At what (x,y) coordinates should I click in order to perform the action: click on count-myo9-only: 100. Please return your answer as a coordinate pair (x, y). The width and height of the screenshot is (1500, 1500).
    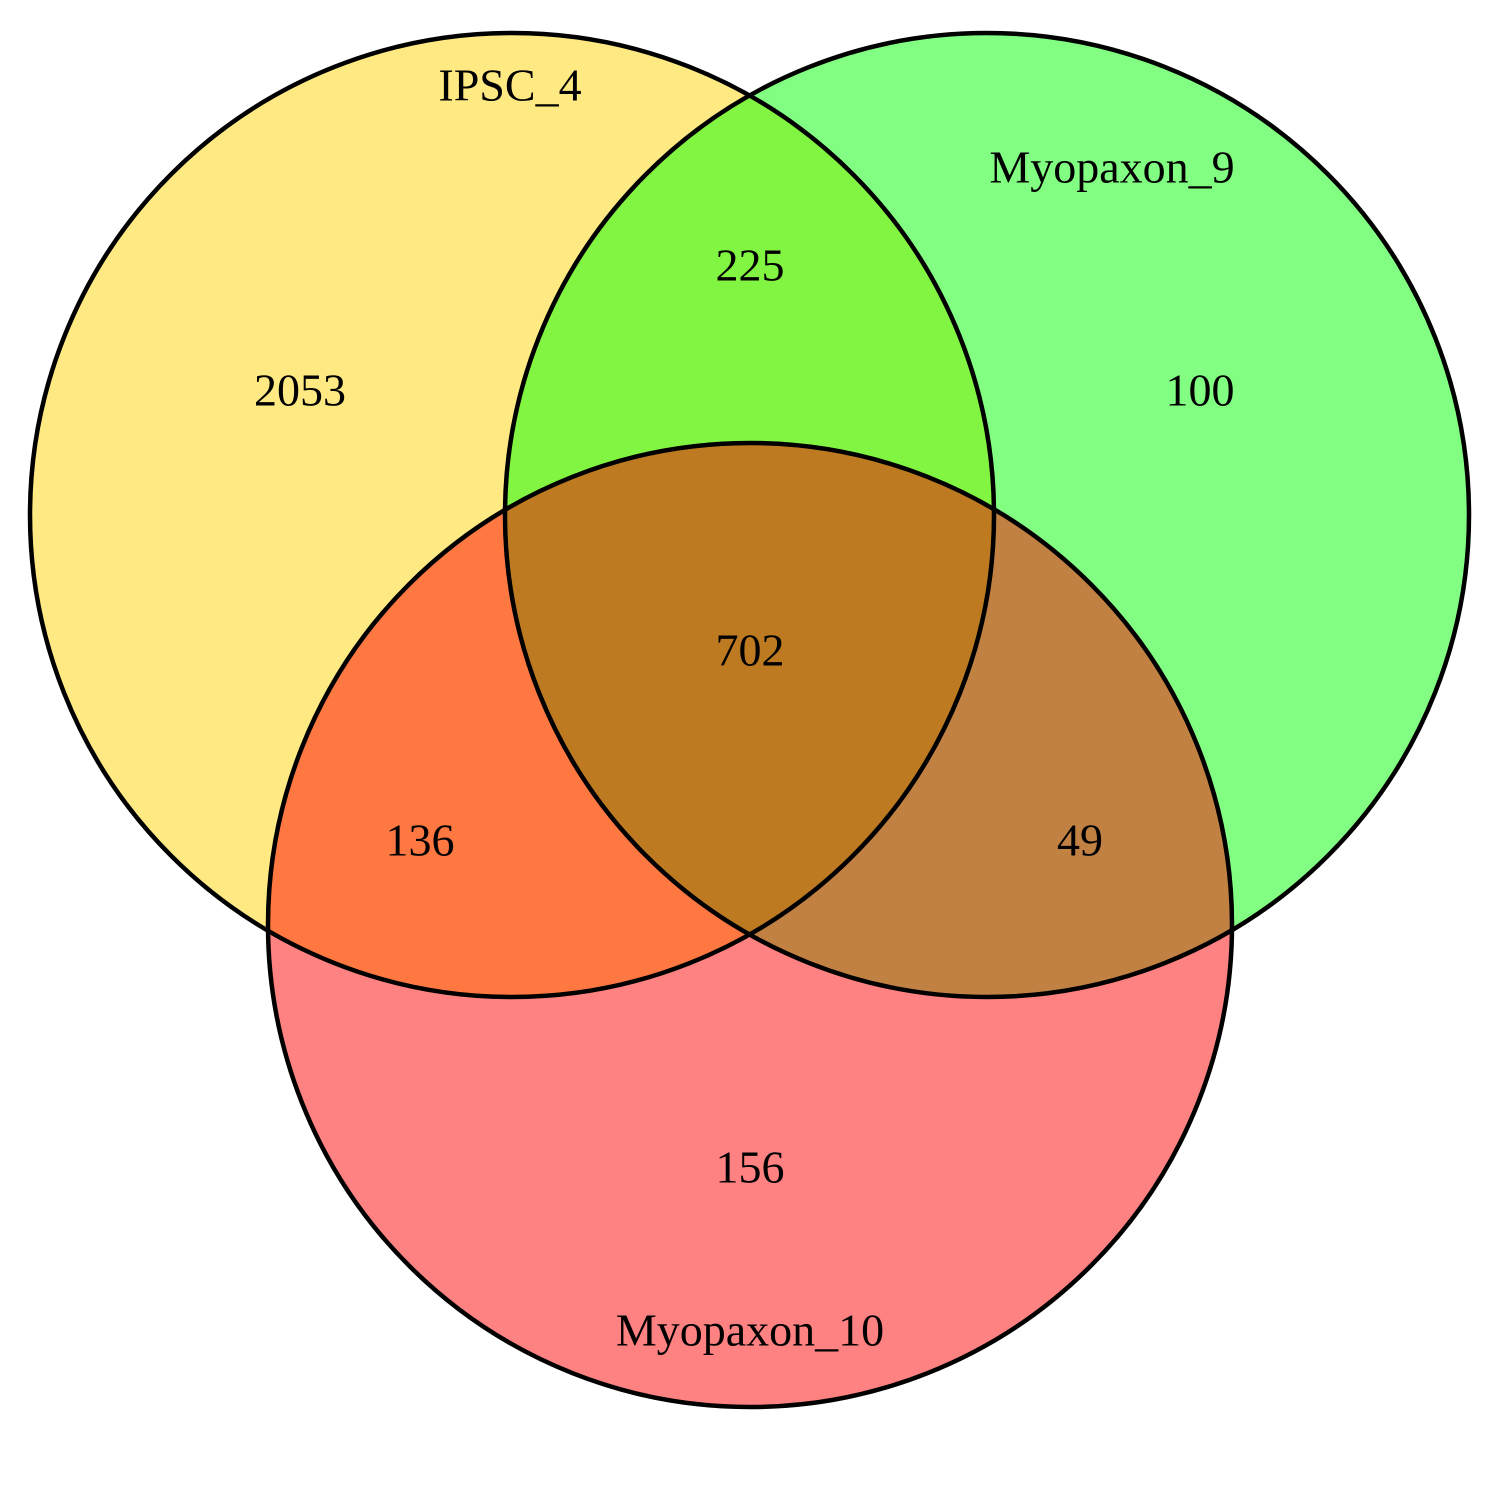
    Looking at the image, I should click on (1200, 390).